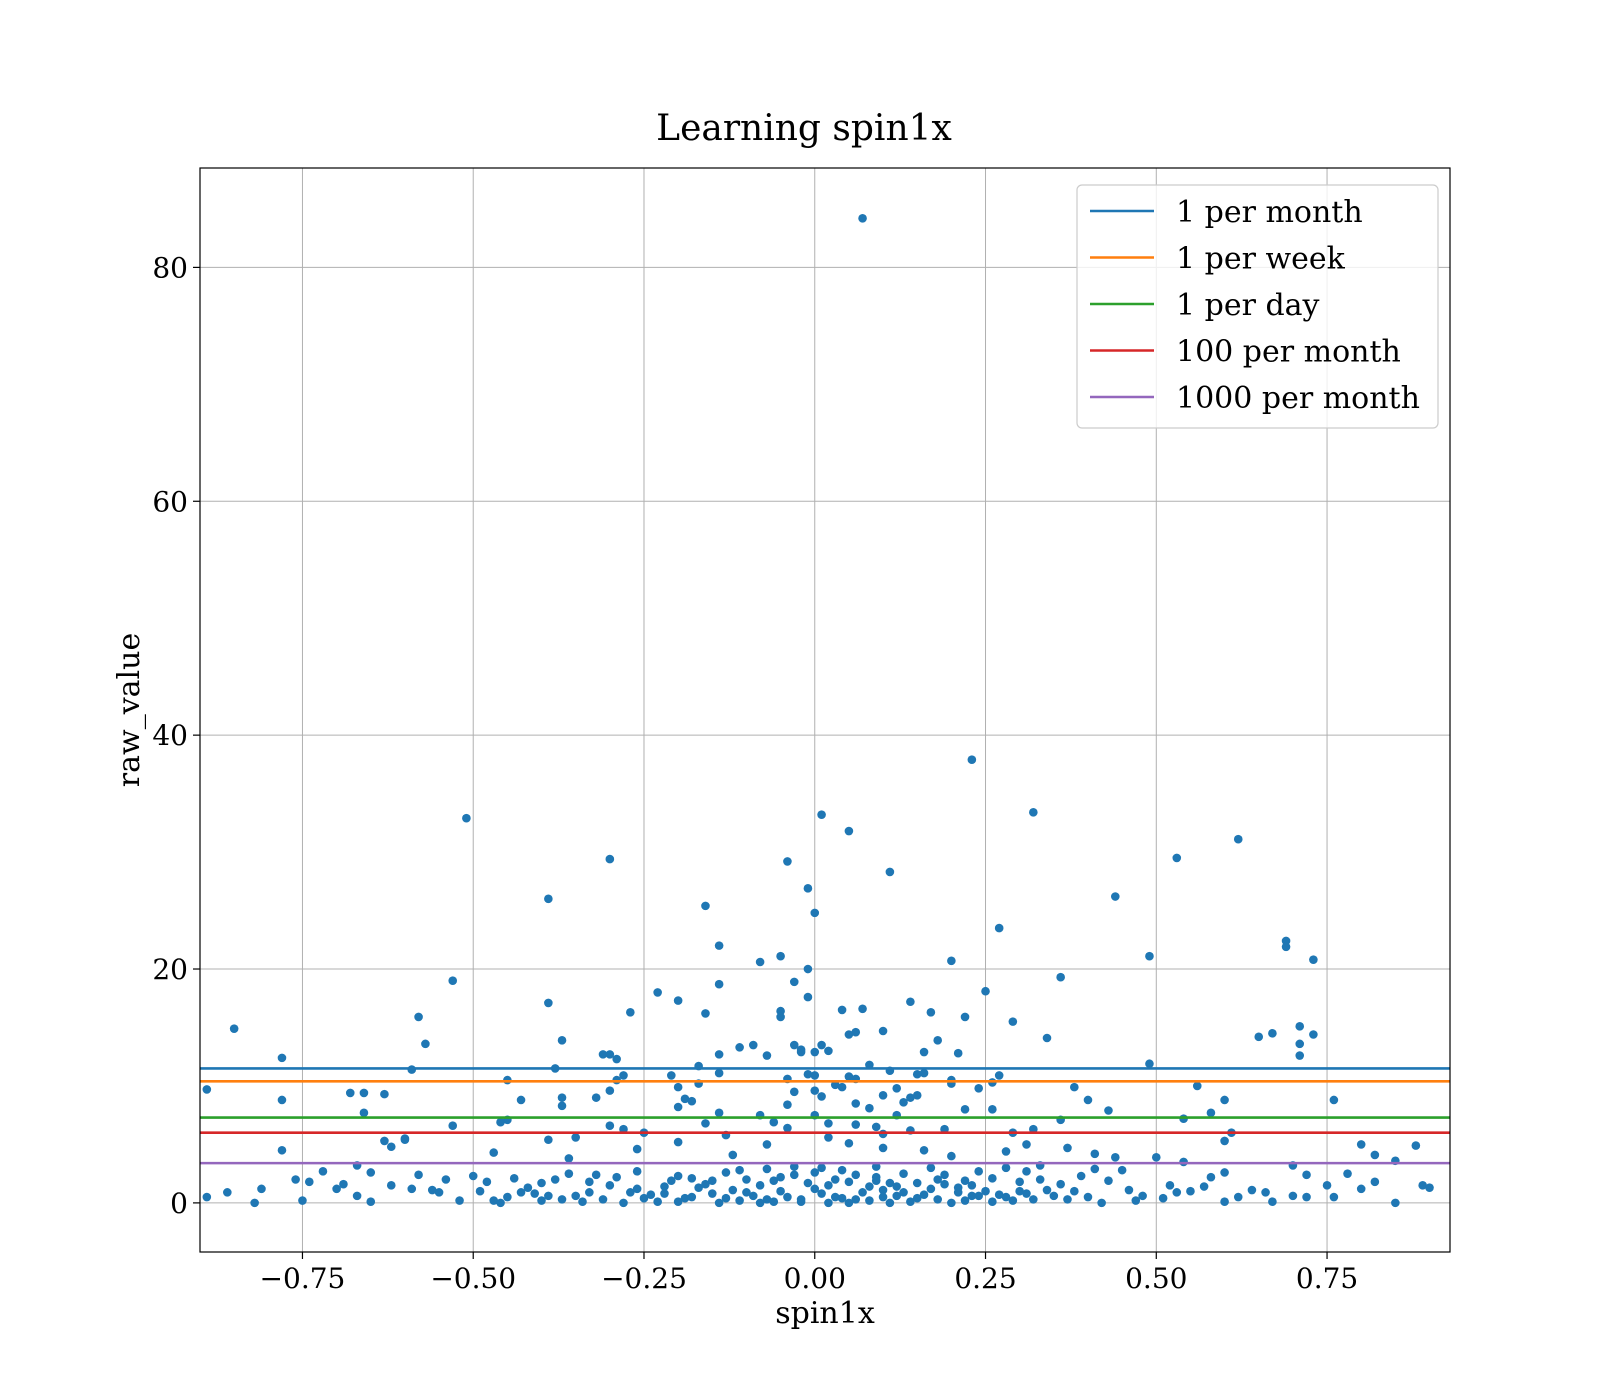  What do you see at coordinates (804, 128) in the screenshot?
I see `chart-title: Learning spin1x` at bounding box center [804, 128].